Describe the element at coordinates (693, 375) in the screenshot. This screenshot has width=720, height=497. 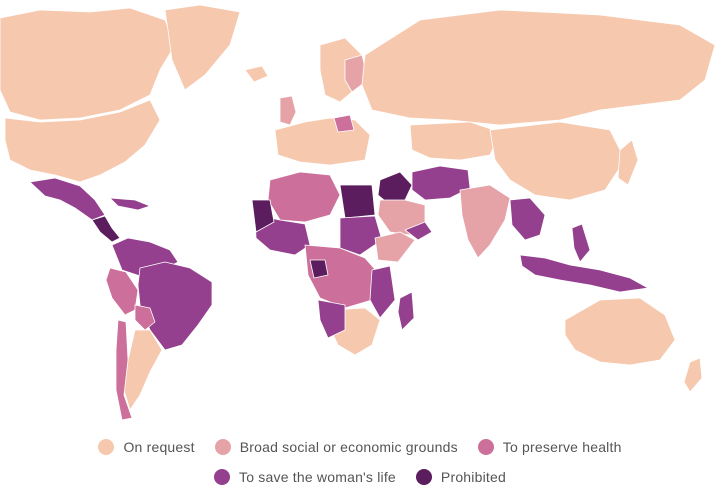
I see `region-new-zealand` at that location.